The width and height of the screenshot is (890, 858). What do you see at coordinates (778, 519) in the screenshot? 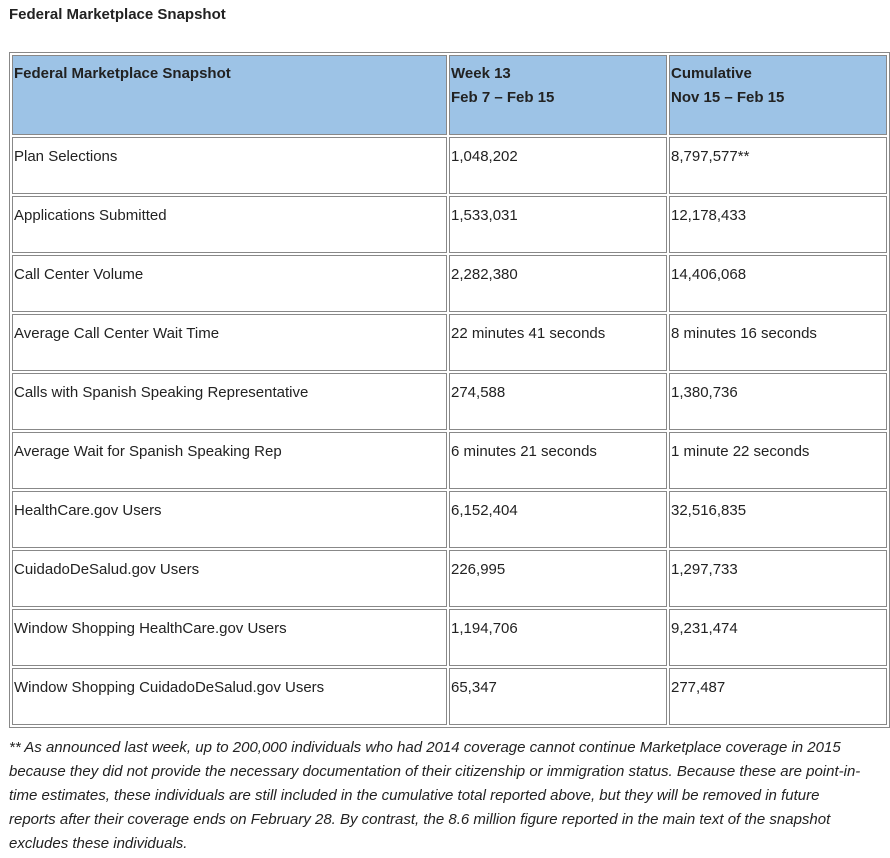
I see `cell-value: 32,516,835` at bounding box center [778, 519].